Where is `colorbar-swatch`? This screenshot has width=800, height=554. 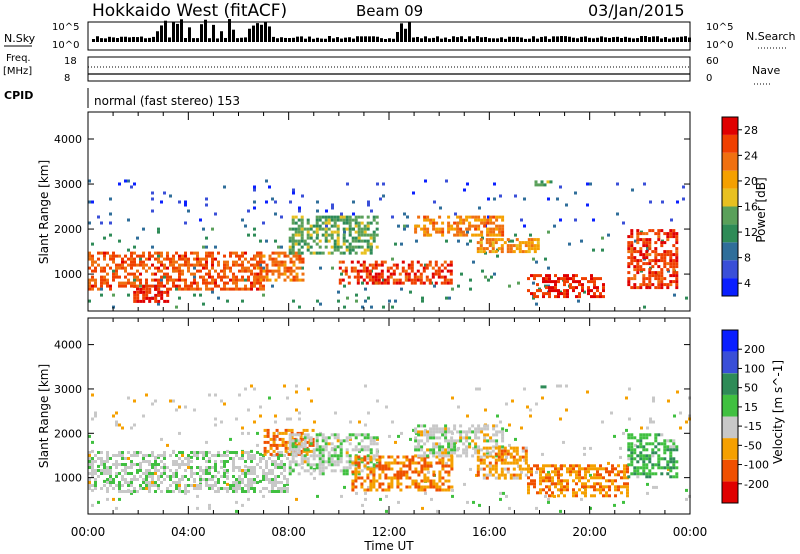
colorbar-swatch is located at coordinates (730, 126).